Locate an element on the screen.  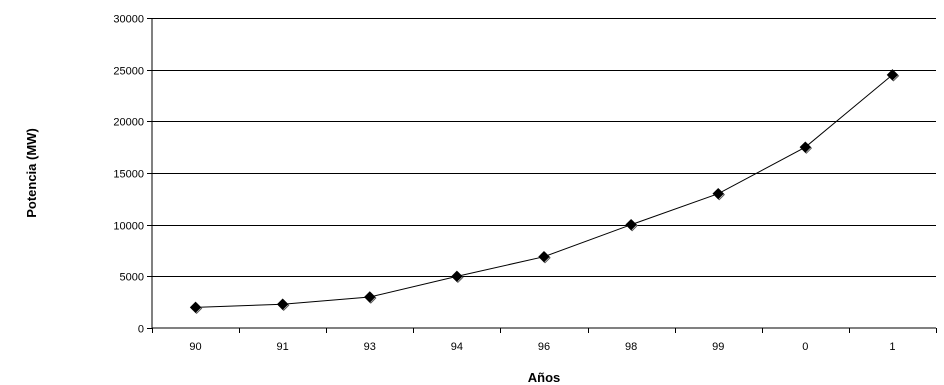
x-tick-label: 96 is located at coordinates (544, 347).